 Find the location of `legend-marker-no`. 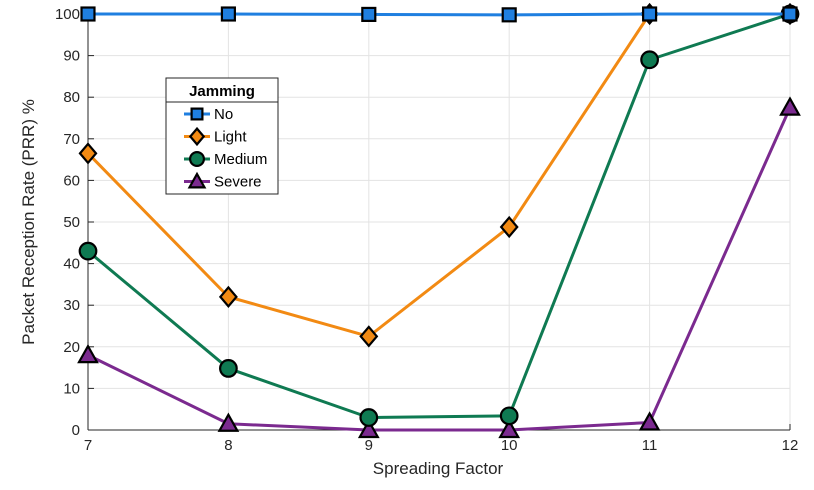

legend-marker-no is located at coordinates (197, 114).